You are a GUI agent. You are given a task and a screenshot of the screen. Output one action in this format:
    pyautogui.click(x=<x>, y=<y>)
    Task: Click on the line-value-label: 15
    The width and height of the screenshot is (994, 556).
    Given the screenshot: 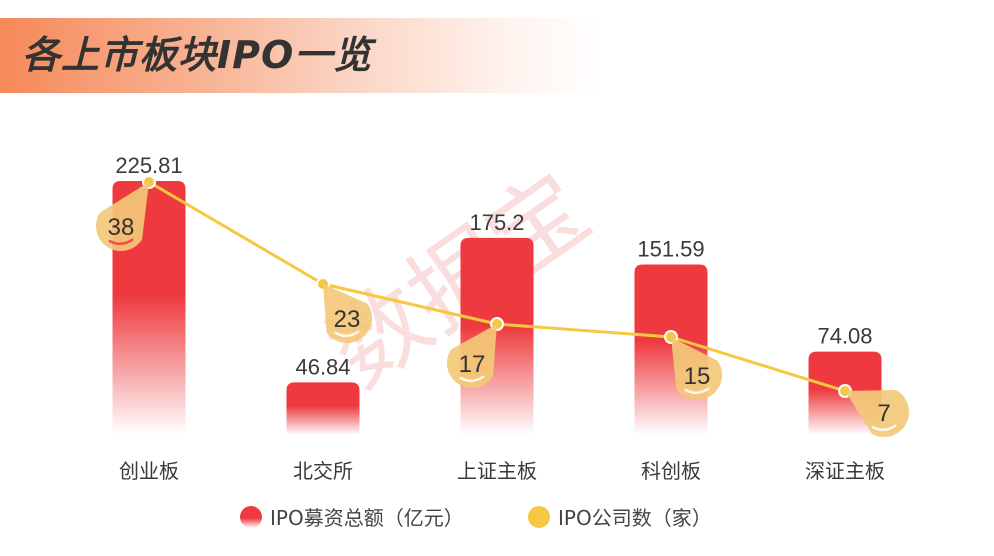 What is the action you would take?
    pyautogui.click(x=697, y=376)
    